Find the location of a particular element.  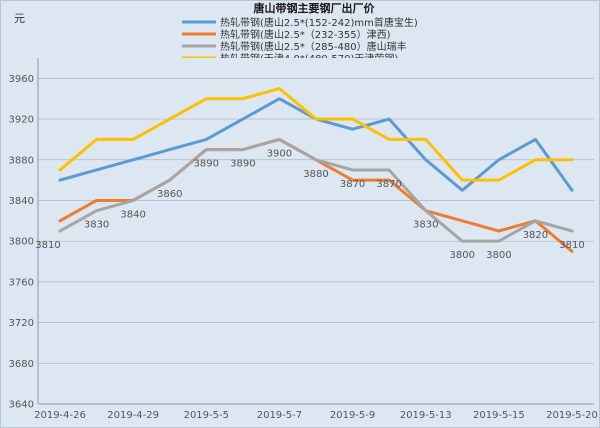

x-tick-label: 2019-5-20 is located at coordinates (572, 415).